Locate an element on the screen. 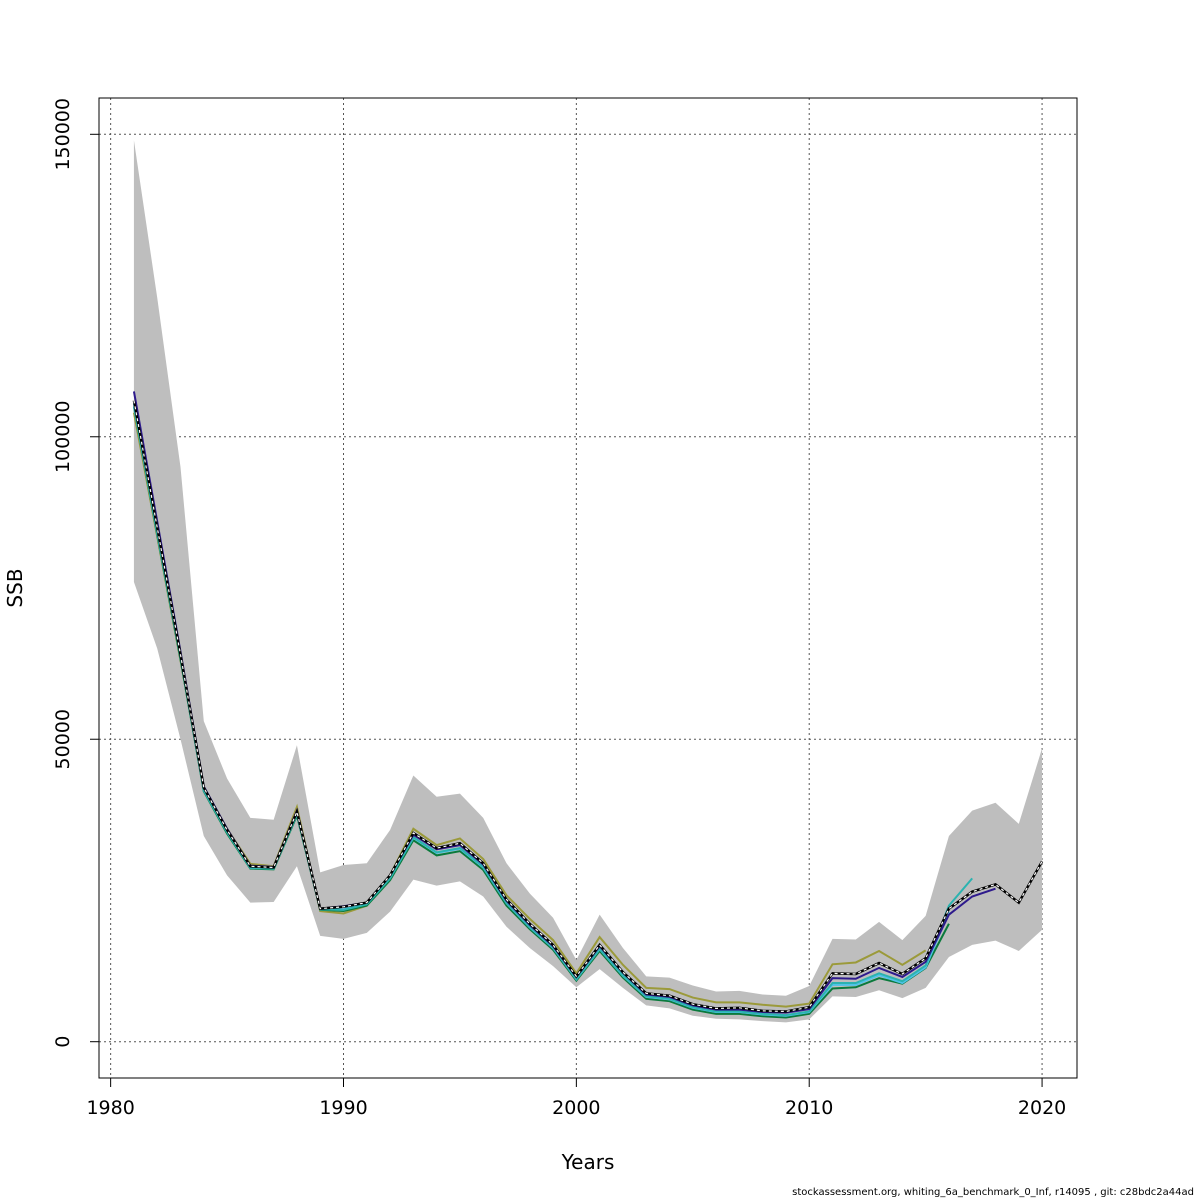  x-tick-label-1980: 1980 is located at coordinates (110, 1108).